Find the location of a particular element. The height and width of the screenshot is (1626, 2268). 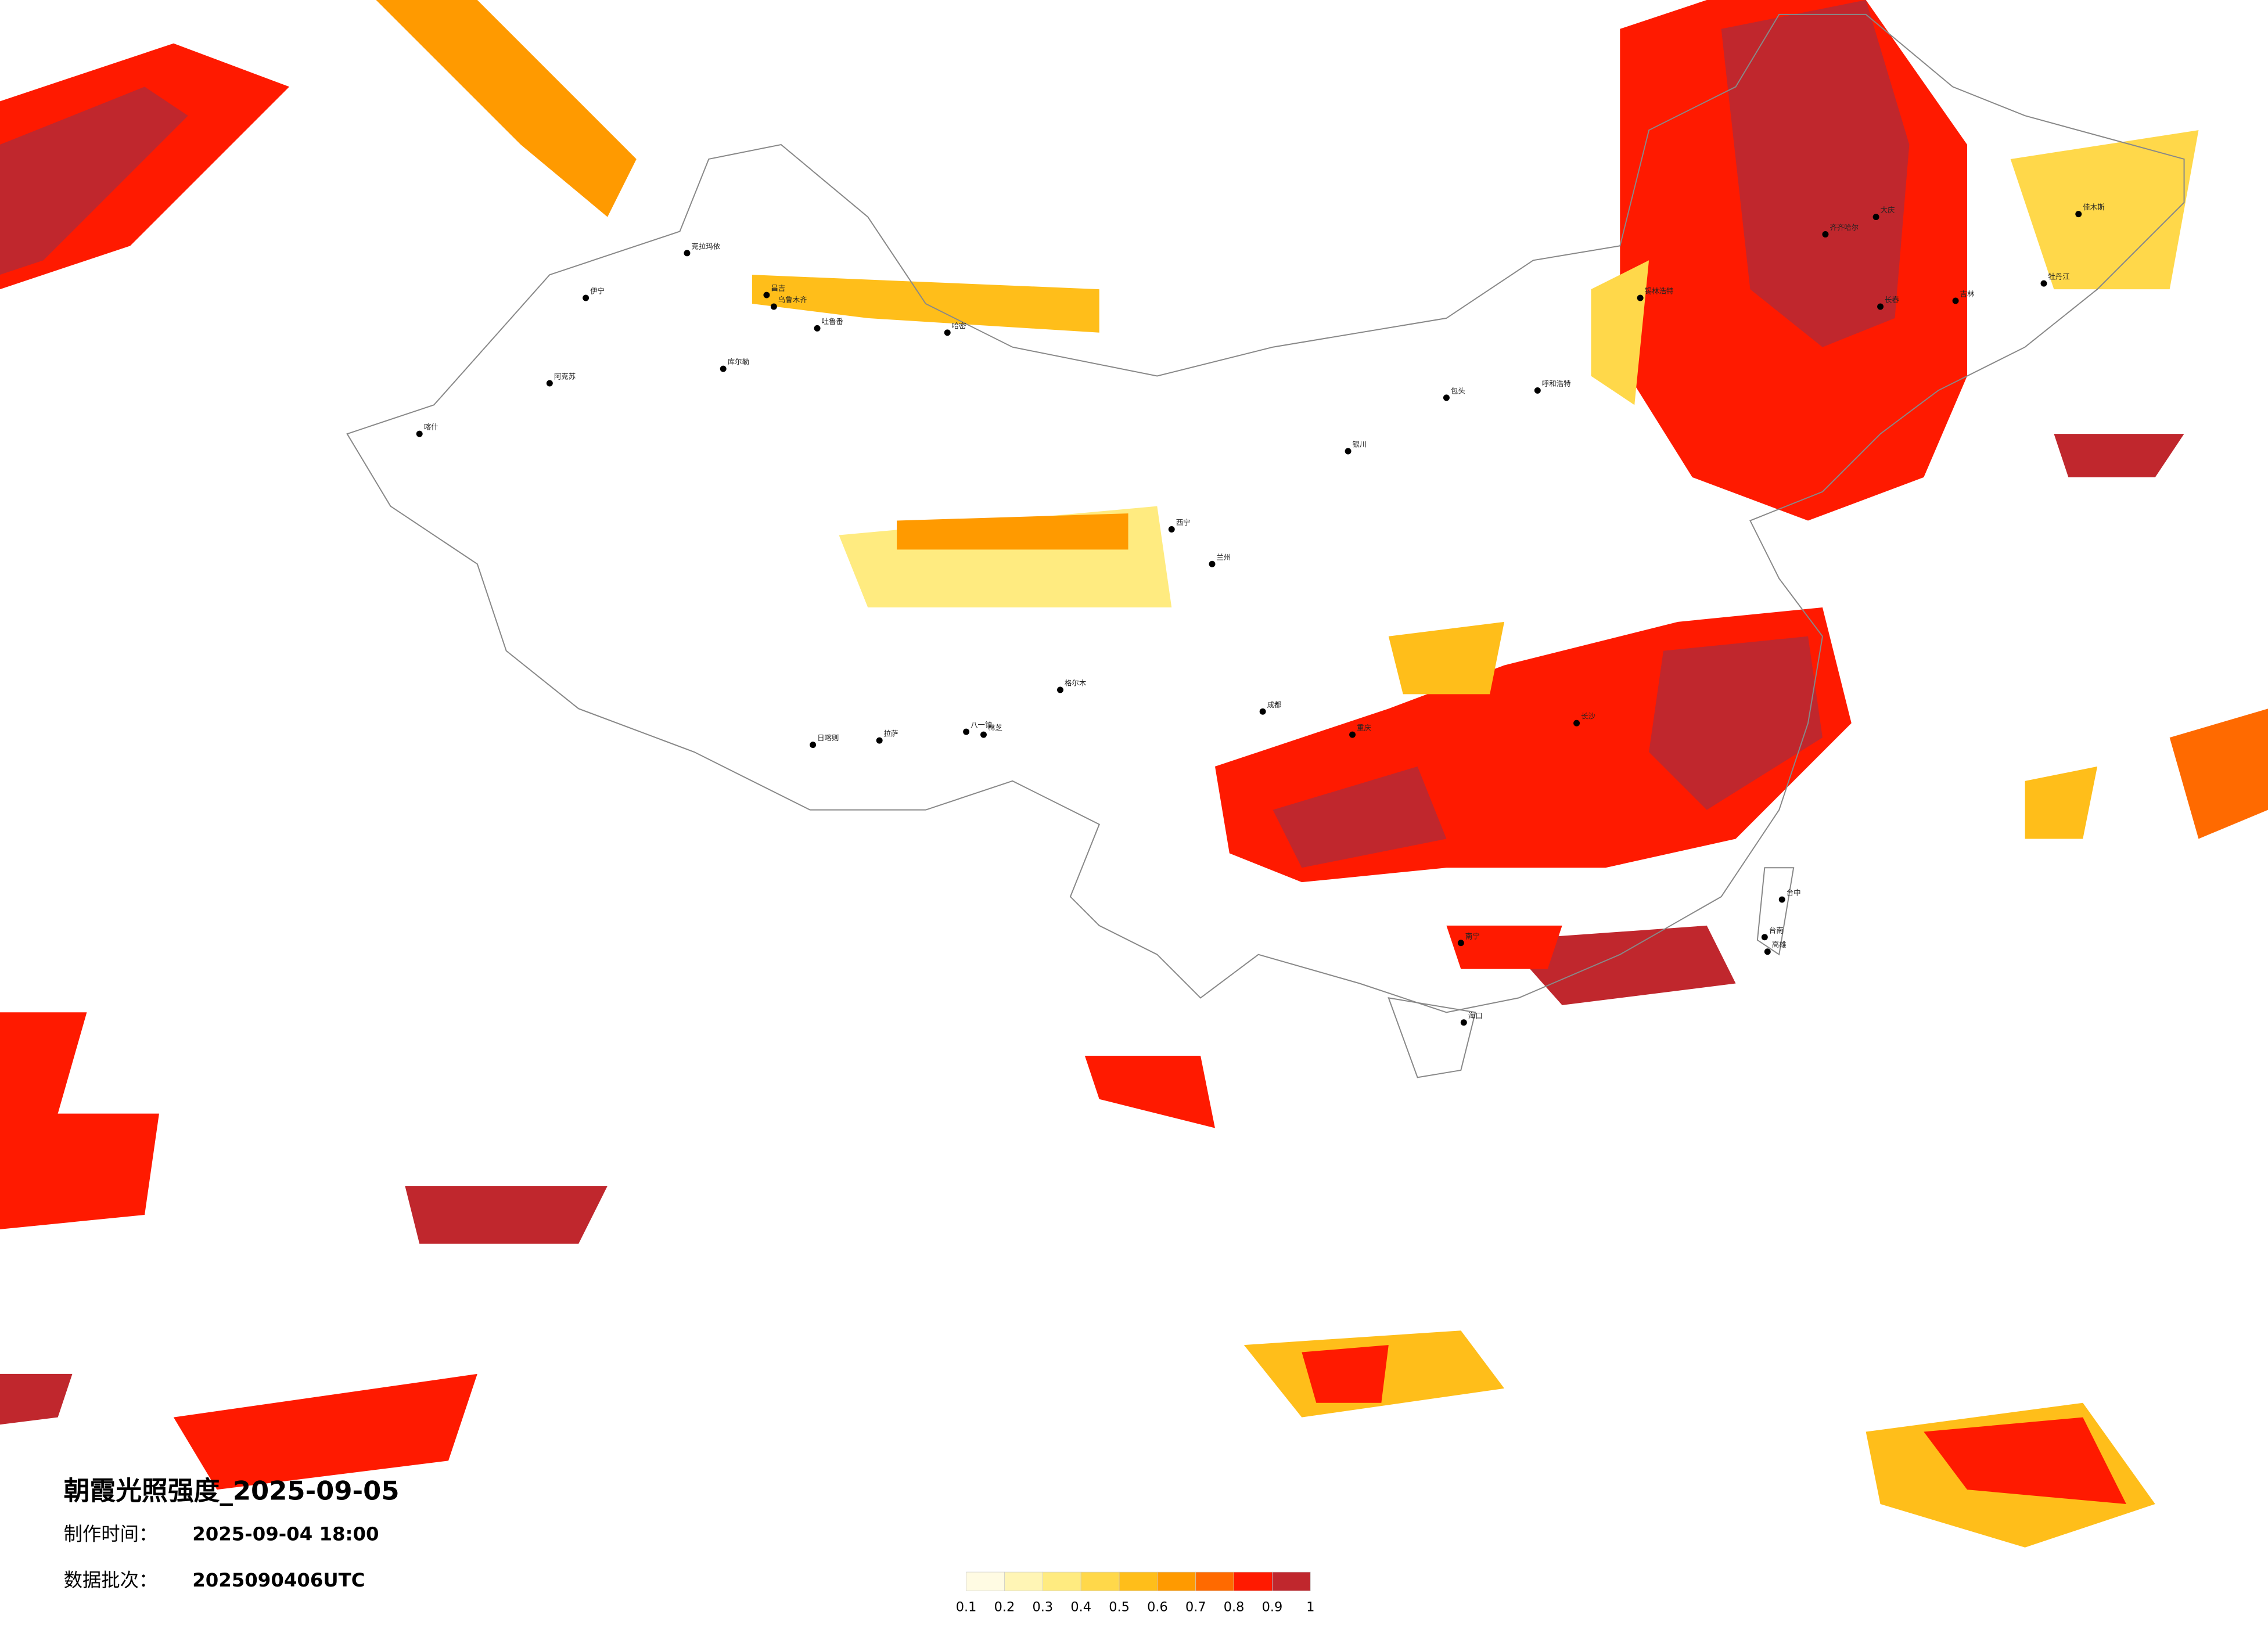

city-label: 林芝 is located at coordinates (995, 728).